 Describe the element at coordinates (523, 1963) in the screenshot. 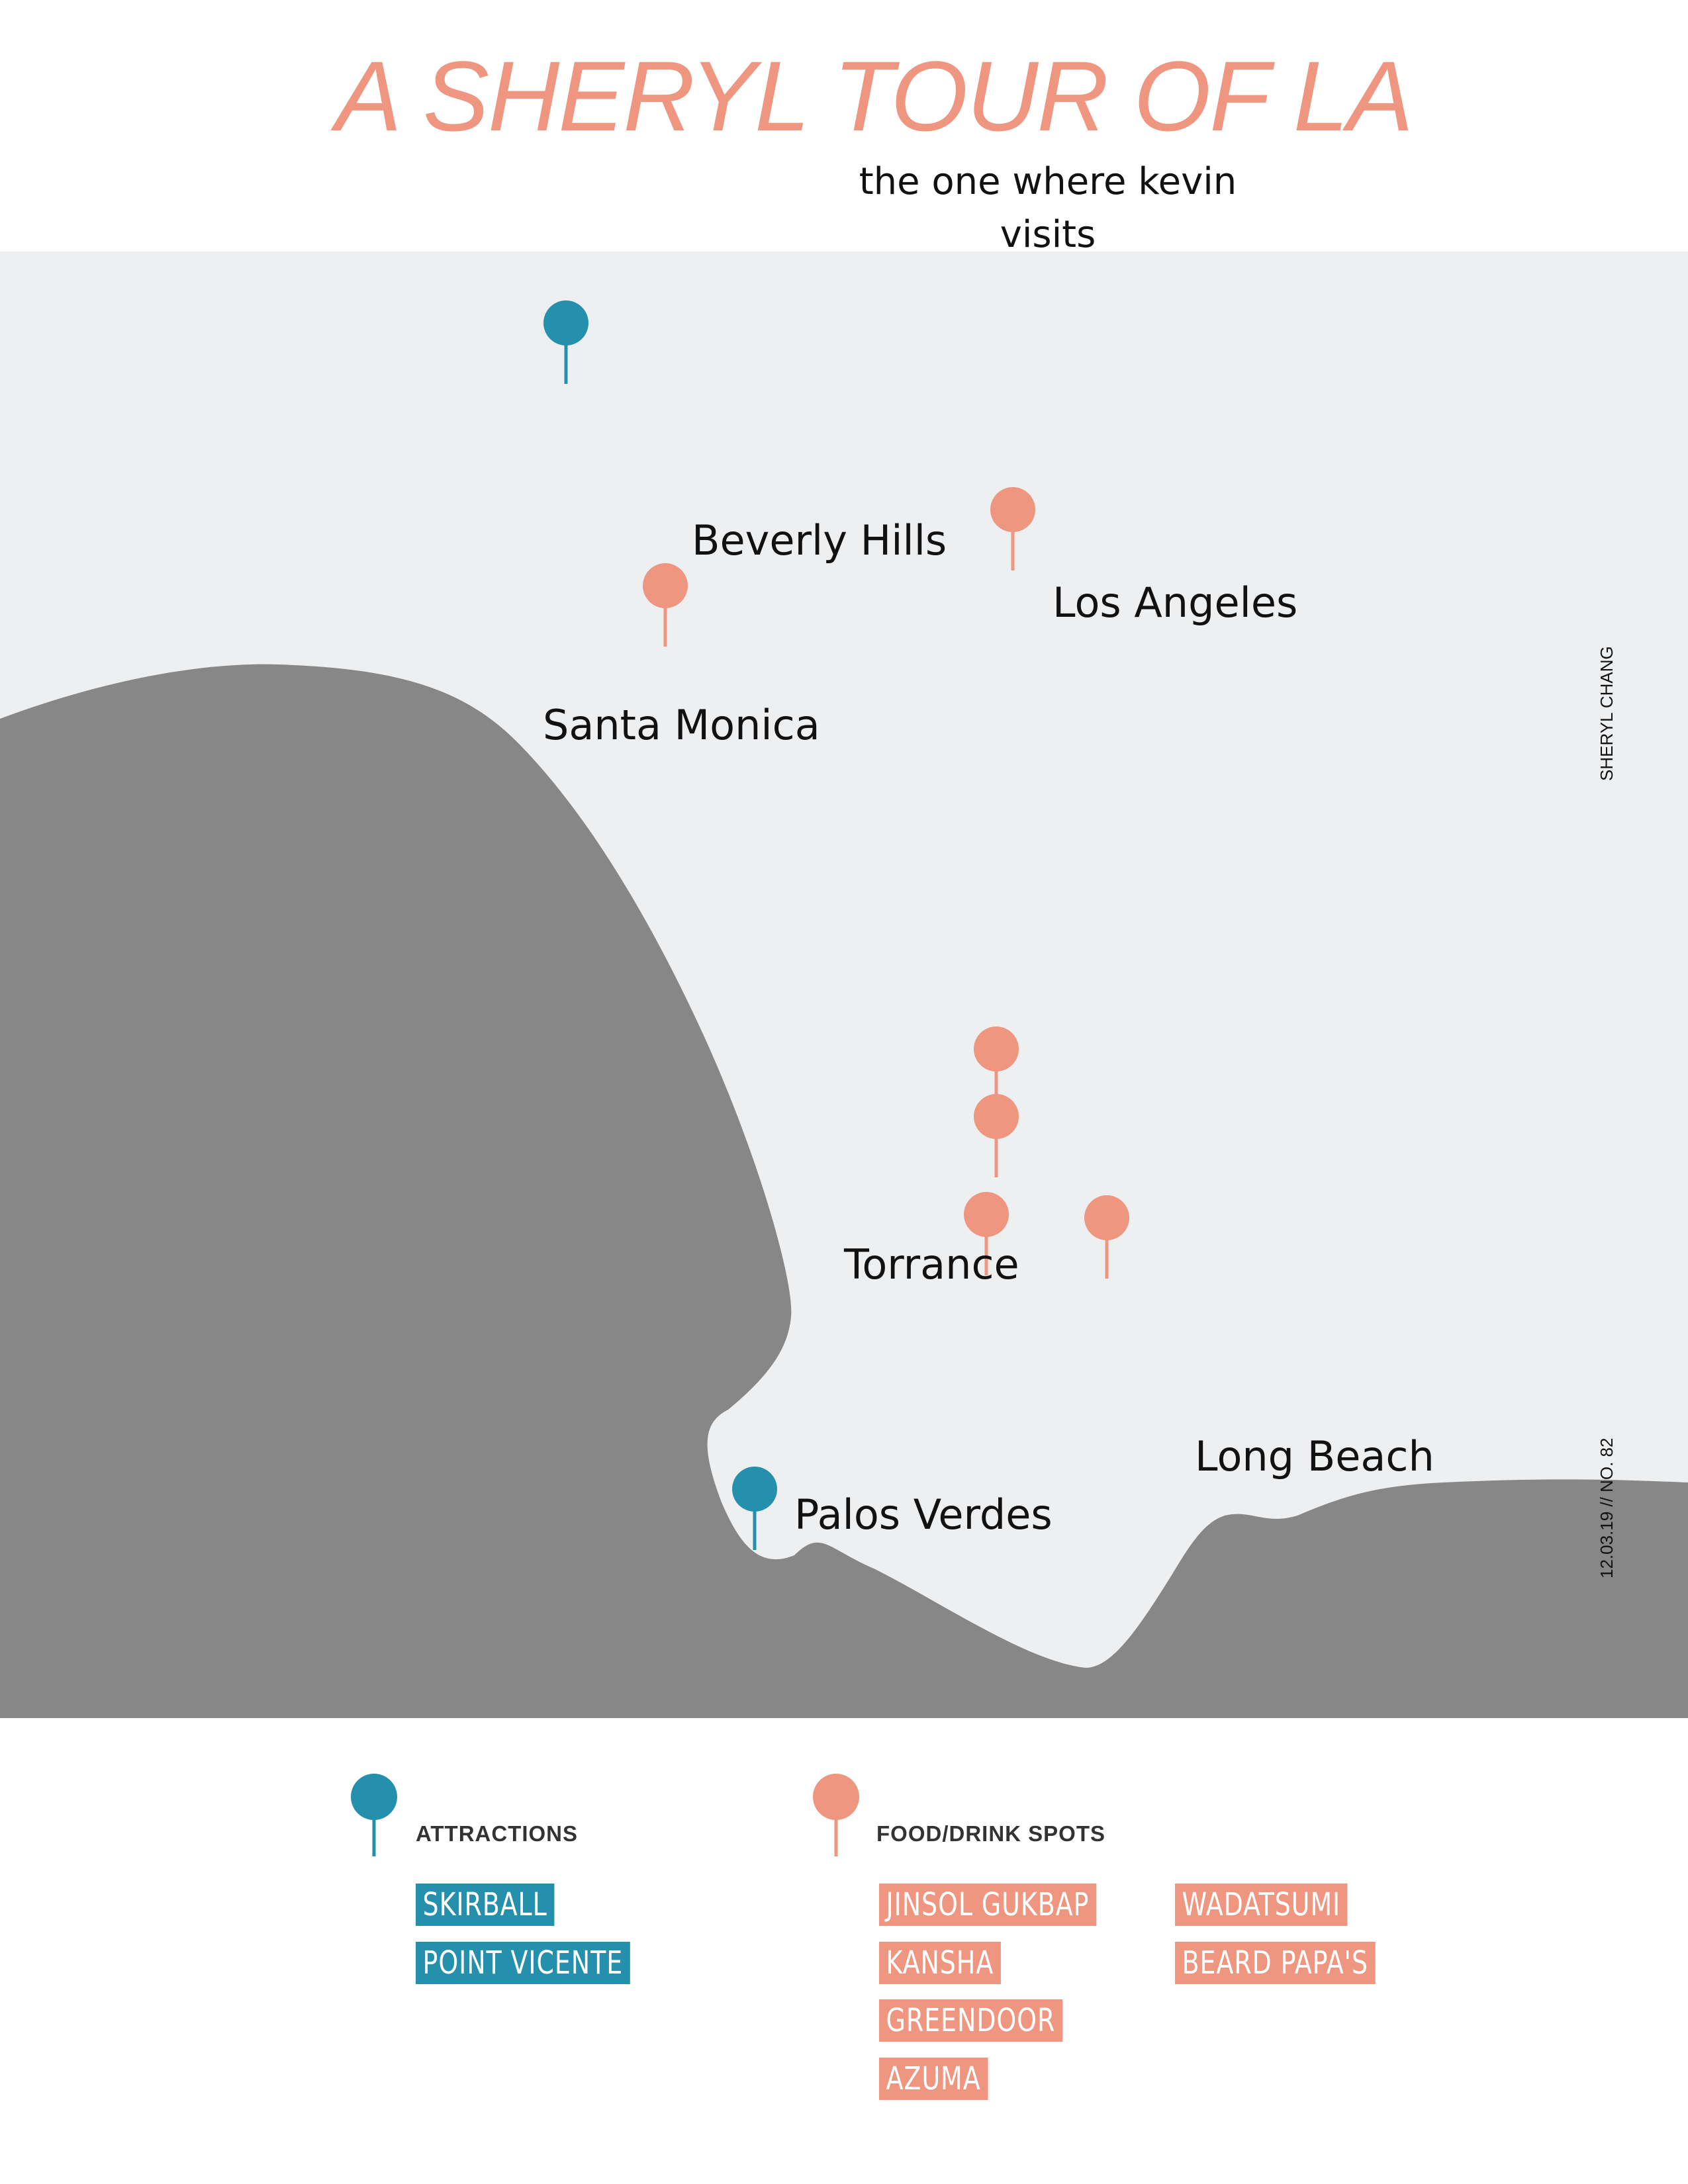

I see `legend-item-point-vicente: POINT VICENTE` at that location.